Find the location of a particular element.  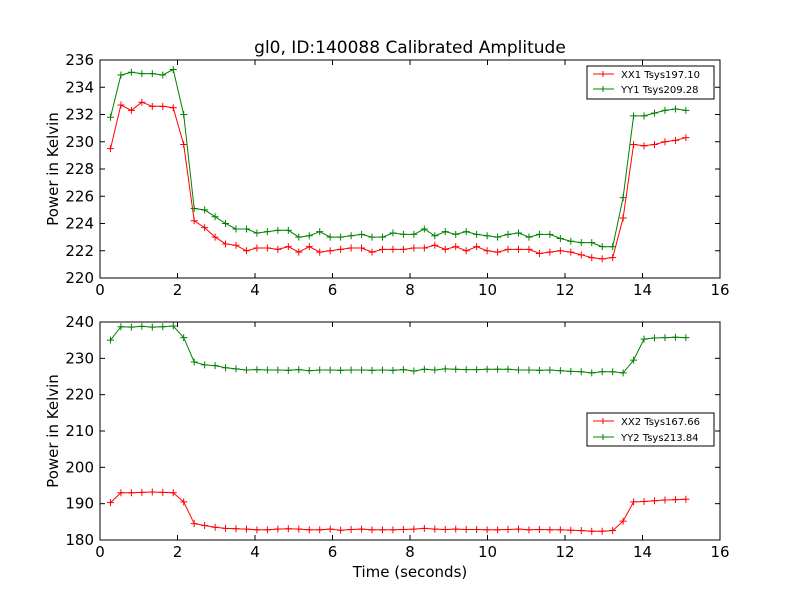

legend-entry-xx2: XX2 Tsys167.66 is located at coordinates (646, 422).